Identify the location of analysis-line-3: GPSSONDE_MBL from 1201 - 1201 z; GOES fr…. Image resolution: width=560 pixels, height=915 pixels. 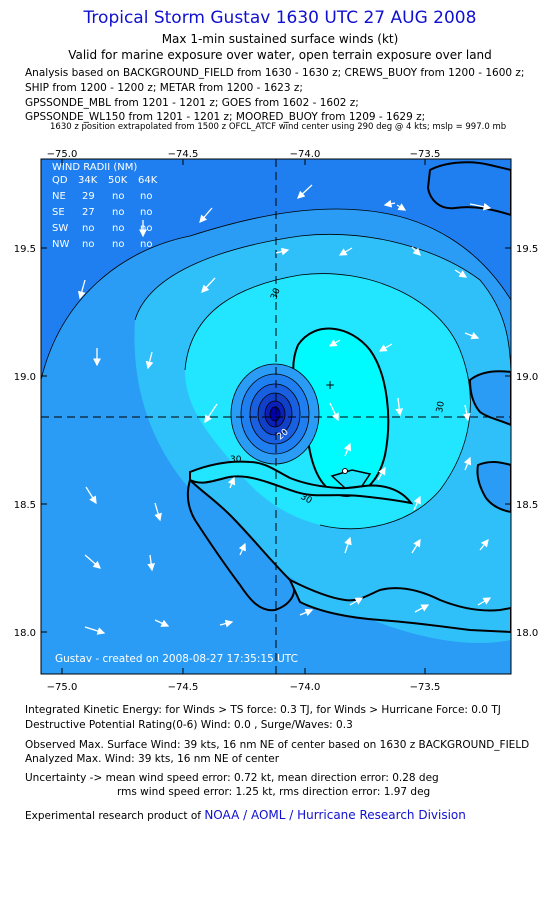
(192, 103).